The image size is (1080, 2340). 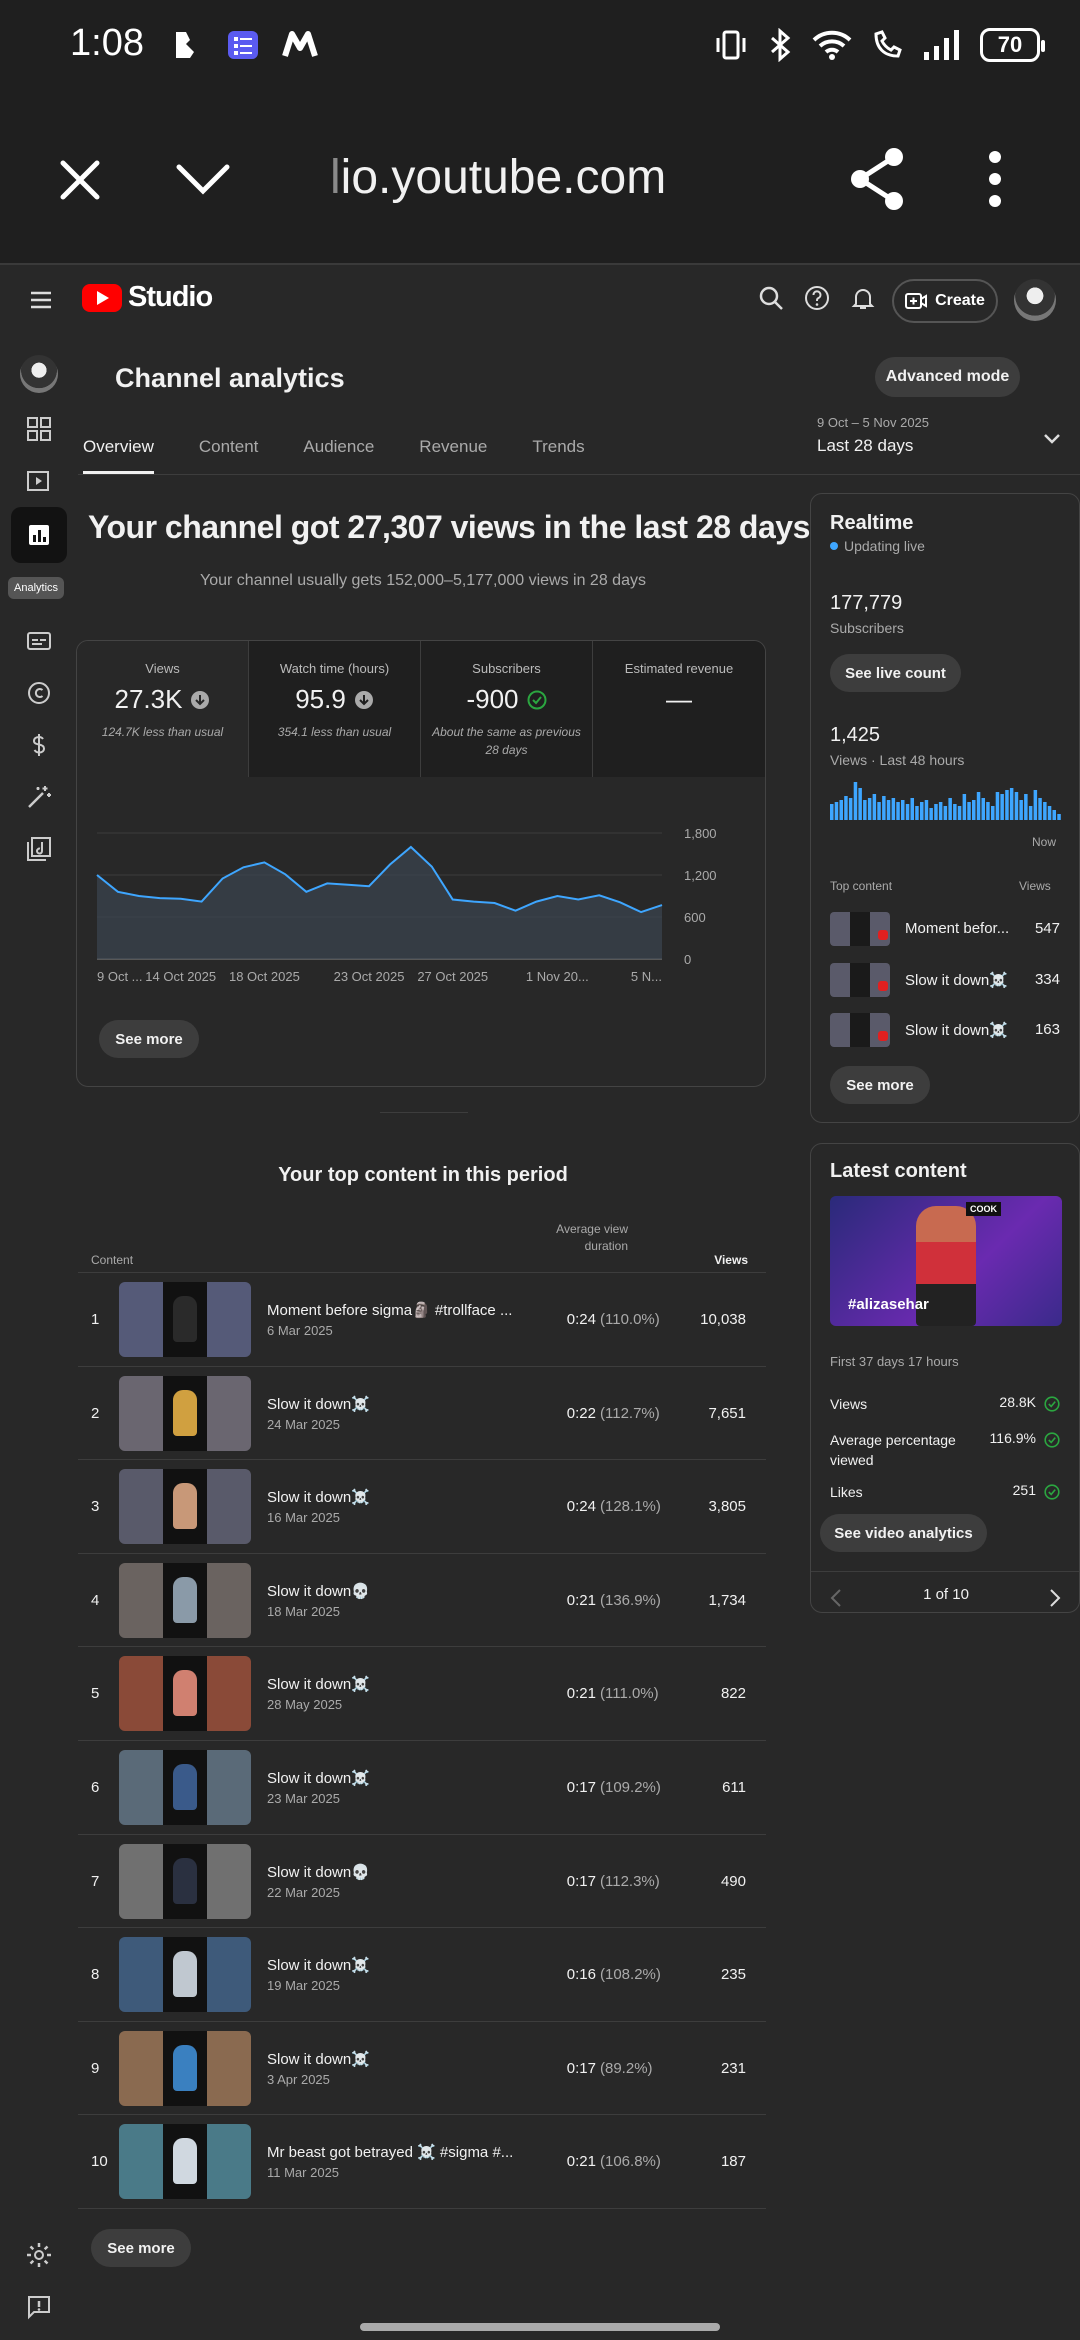 I want to click on realtime-top-item: Moment befor... 547, so click(x=947, y=929).